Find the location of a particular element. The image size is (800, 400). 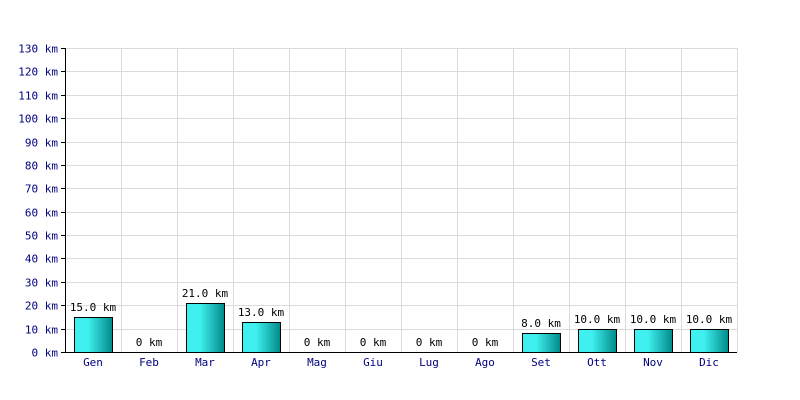

x-tick-label-lug: Lug is located at coordinates (429, 362).